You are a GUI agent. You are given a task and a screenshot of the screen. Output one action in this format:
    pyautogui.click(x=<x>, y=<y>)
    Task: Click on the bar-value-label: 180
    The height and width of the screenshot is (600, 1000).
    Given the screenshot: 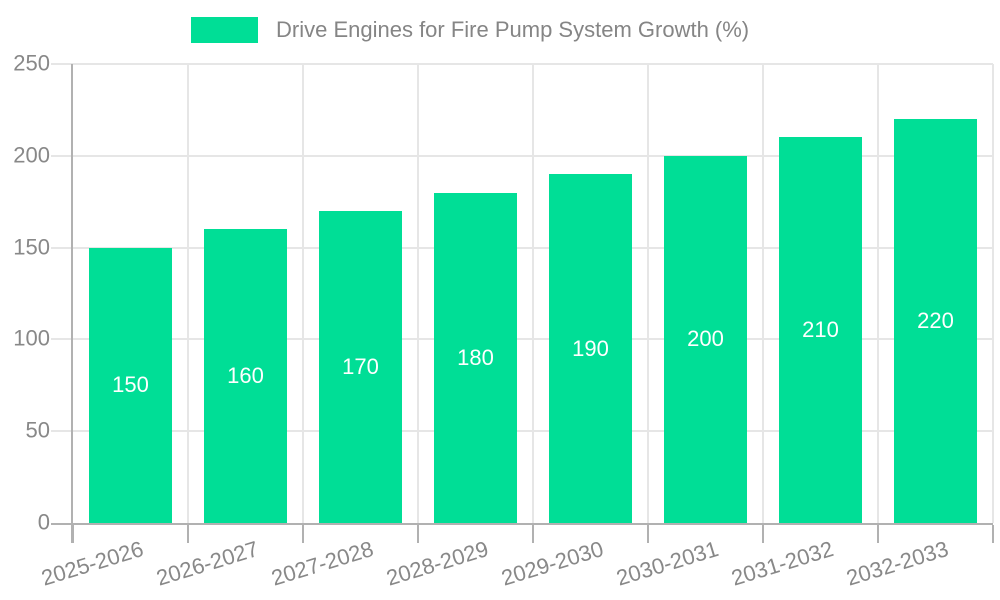 What is the action you would take?
    pyautogui.click(x=475, y=357)
    